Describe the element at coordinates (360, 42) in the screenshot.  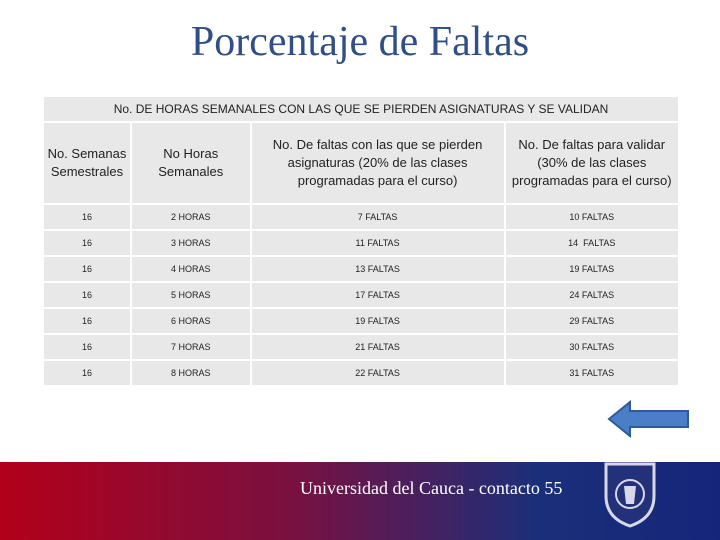
I see `slide-title: Porcentaje de Faltas` at that location.